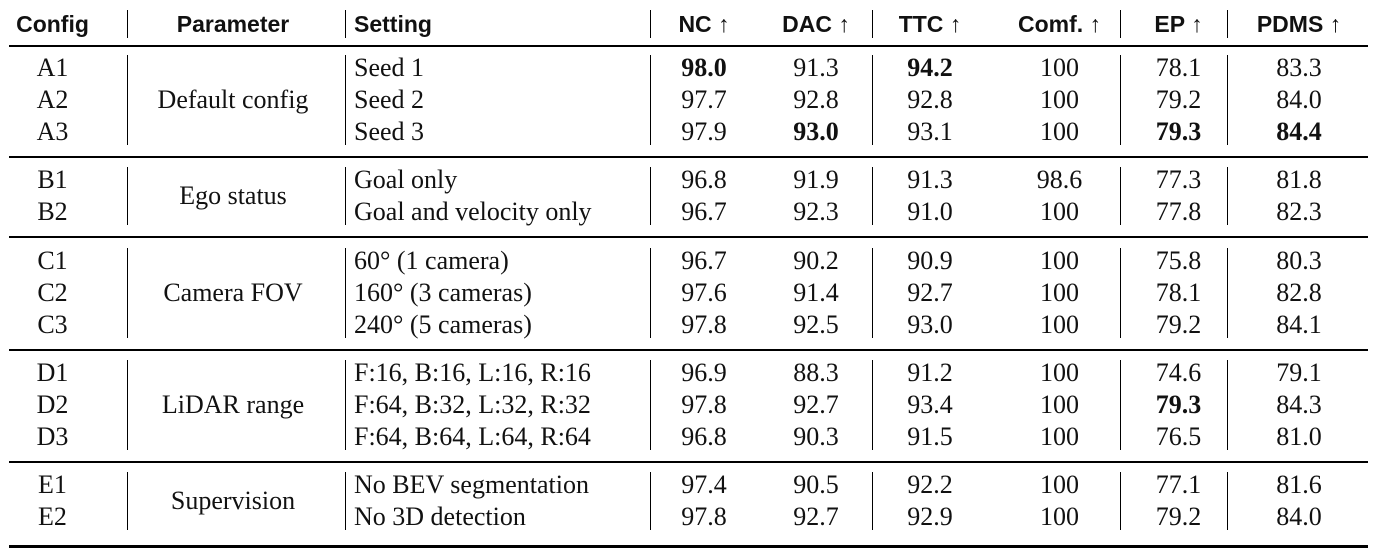 The width and height of the screenshot is (1377, 558). What do you see at coordinates (1299, 179) in the screenshot?
I see `pdms-value: 81.8` at bounding box center [1299, 179].